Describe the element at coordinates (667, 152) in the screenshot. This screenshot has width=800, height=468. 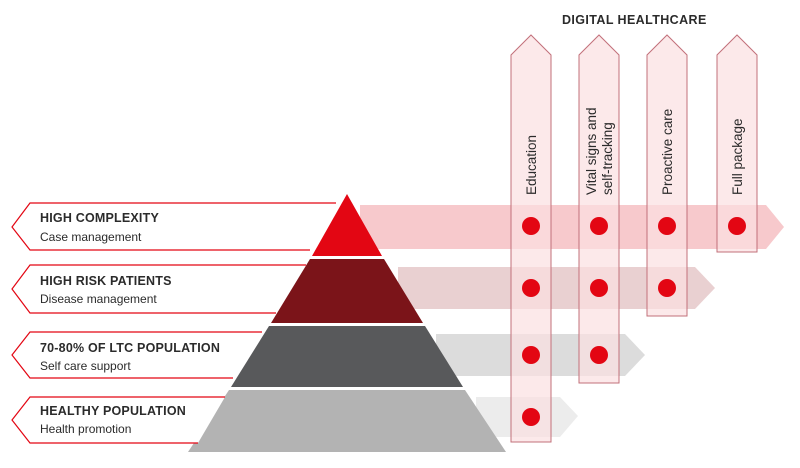
I see `column-label-proactive-care: Proactive care` at that location.